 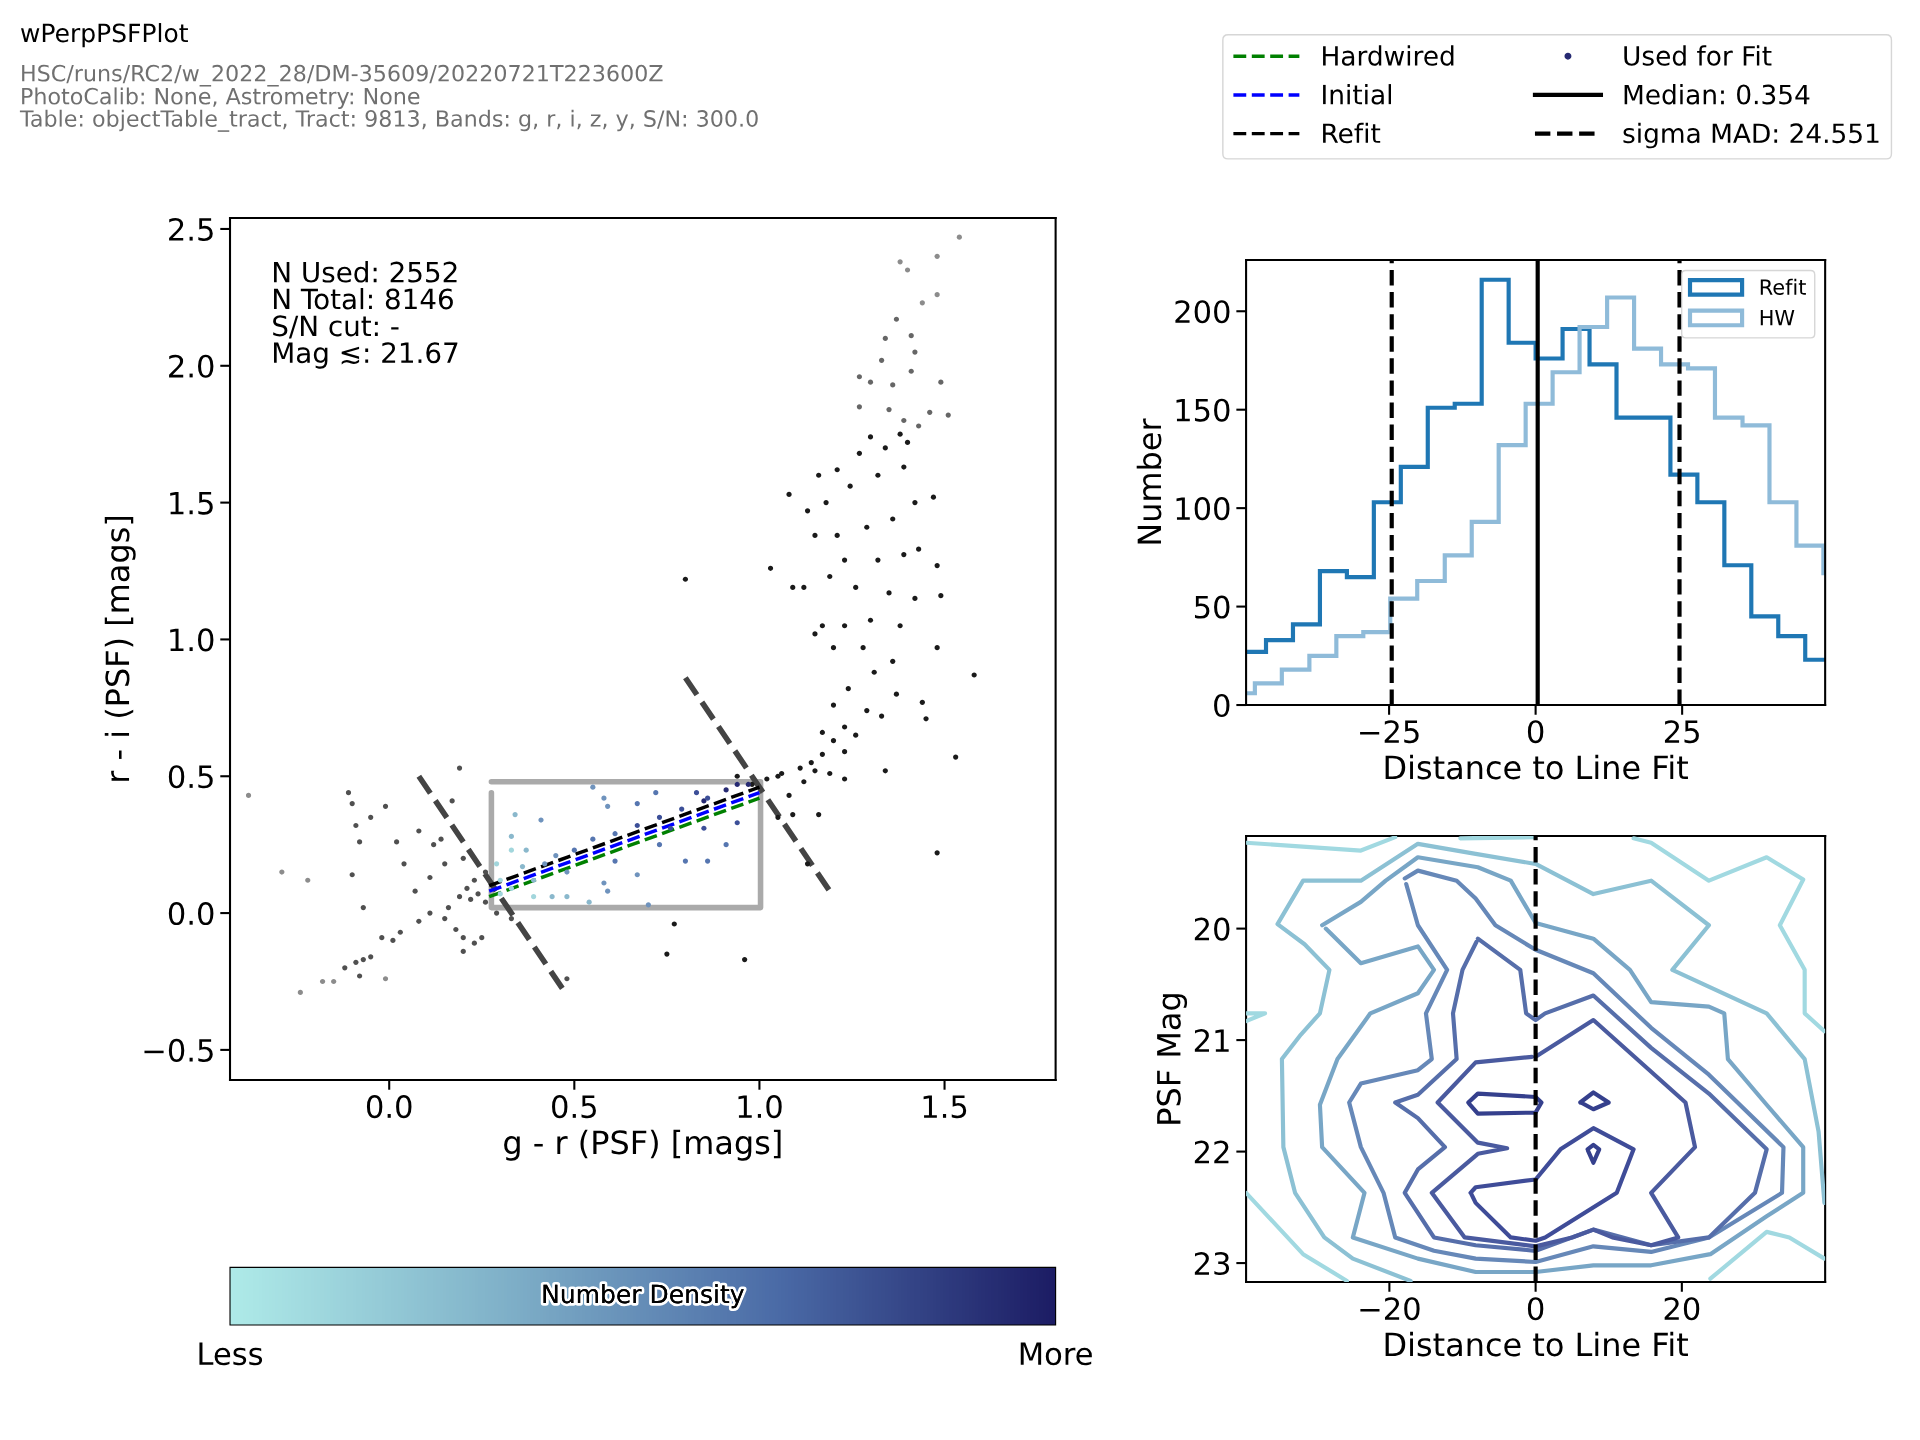 What do you see at coordinates (1202, 312) in the screenshot?
I see `y-tick-label: 200` at bounding box center [1202, 312].